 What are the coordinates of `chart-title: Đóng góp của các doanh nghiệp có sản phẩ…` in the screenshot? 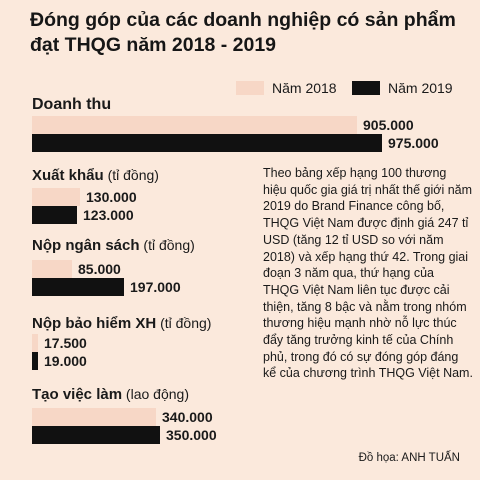 It's located at (243, 32).